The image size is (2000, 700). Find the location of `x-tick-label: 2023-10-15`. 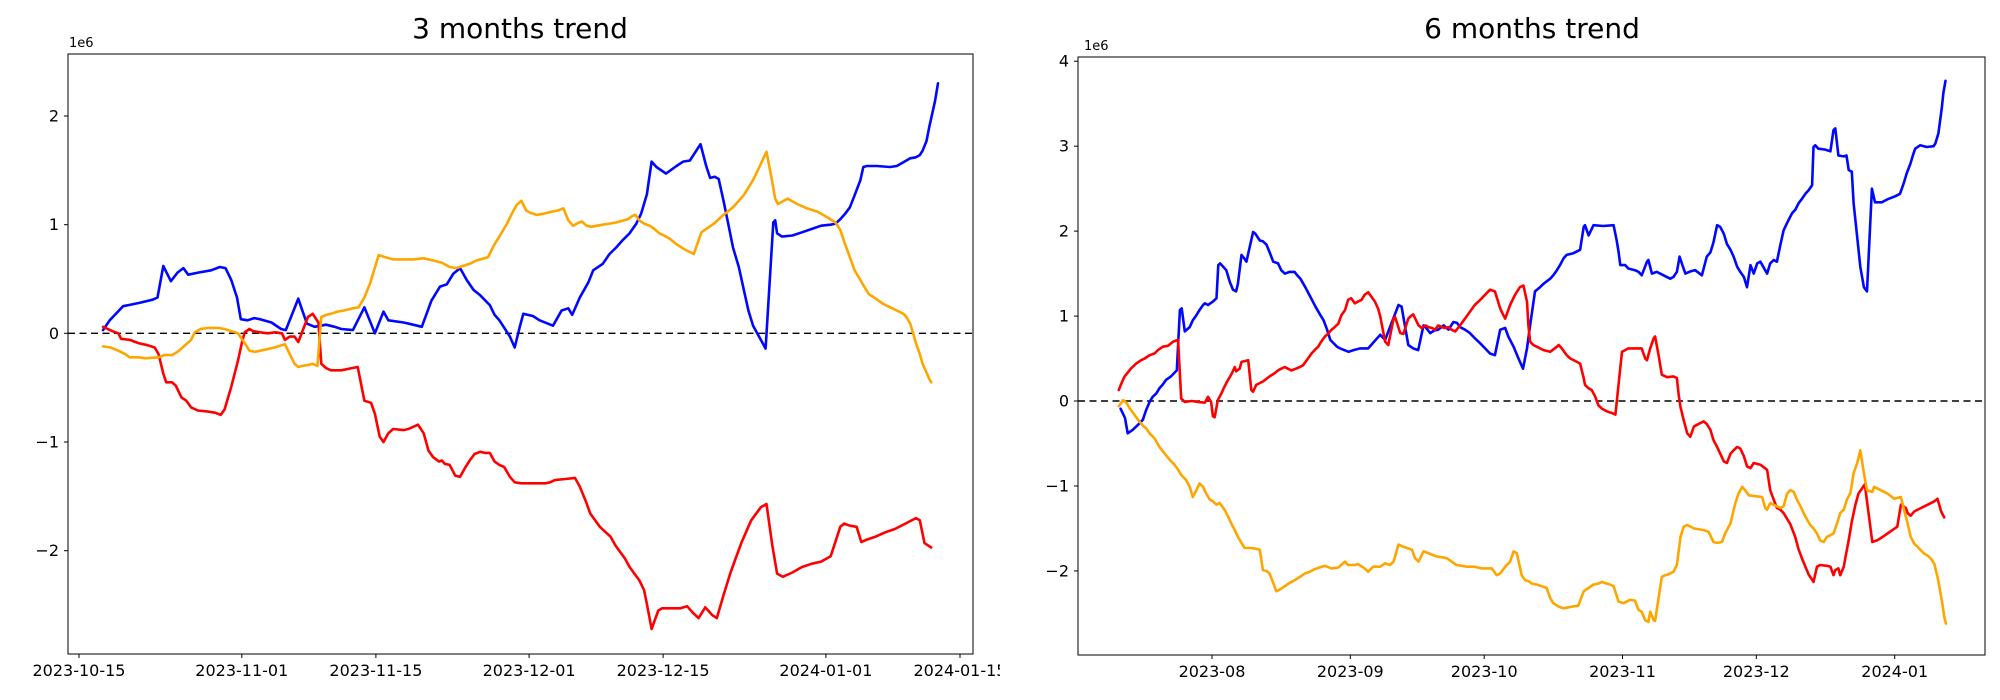

x-tick-label: 2023-10-15 is located at coordinates (79, 670).